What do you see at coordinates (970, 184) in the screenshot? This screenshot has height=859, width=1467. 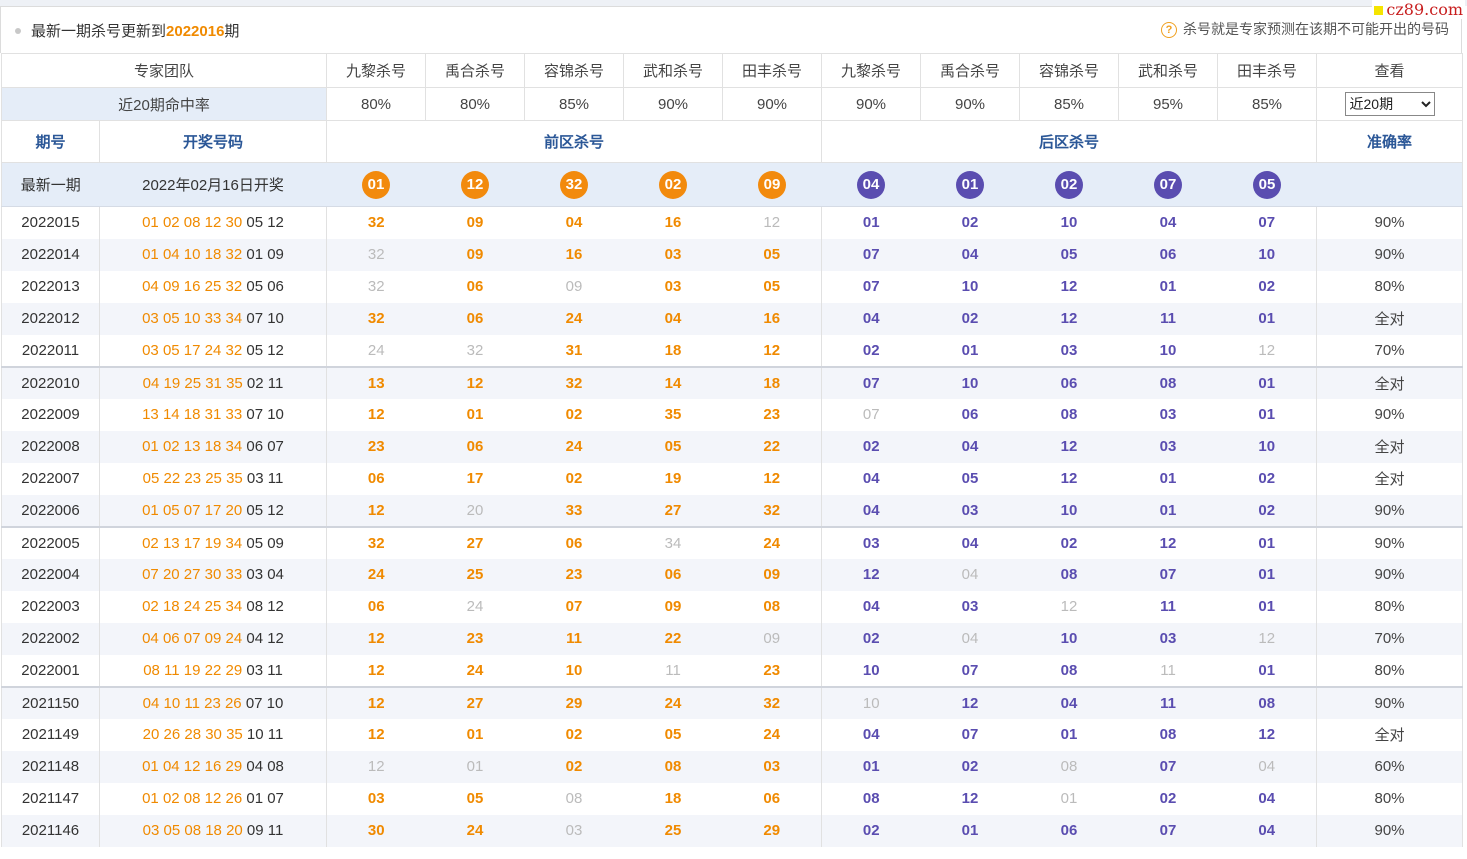 I see `back-kill-ball: 01` at bounding box center [970, 184].